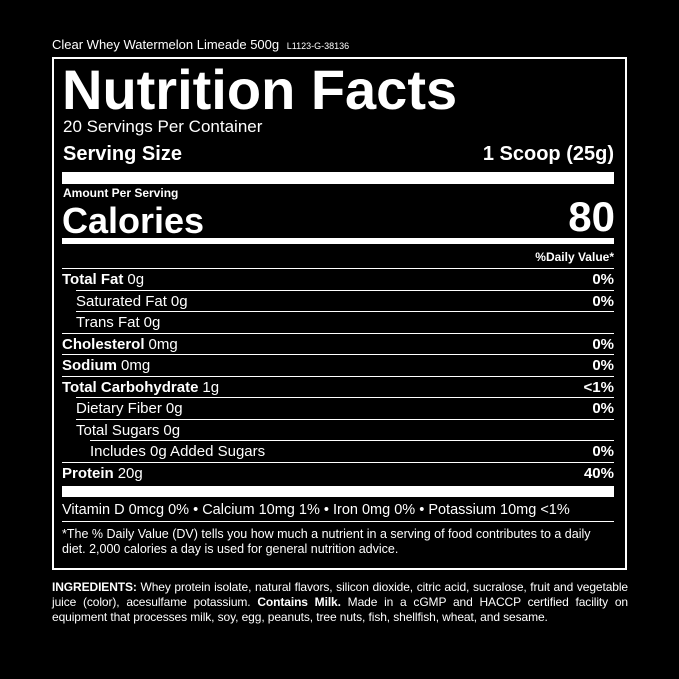 The height and width of the screenshot is (679, 679). Describe the element at coordinates (338, 430) in the screenshot. I see `nutrient-row: Total Sugars 0g` at that location.